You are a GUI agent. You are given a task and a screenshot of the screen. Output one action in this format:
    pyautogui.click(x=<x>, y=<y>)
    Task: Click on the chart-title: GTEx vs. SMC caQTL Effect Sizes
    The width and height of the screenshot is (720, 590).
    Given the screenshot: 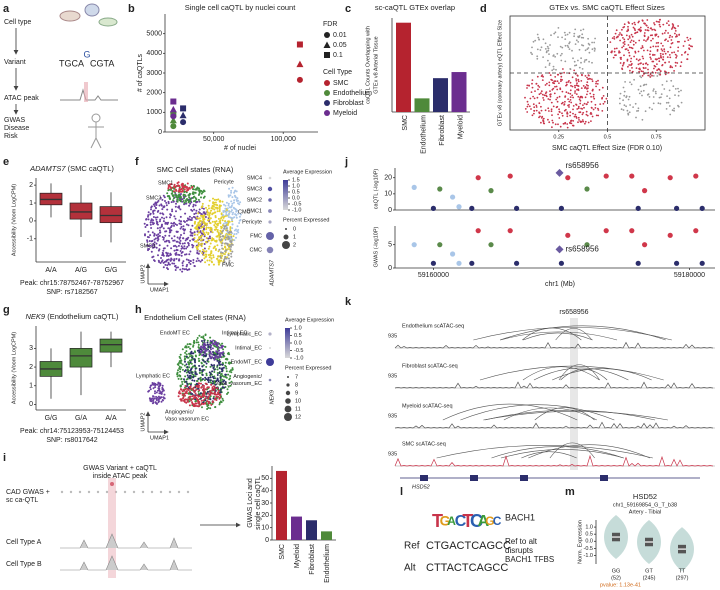 What is the action you would take?
    pyautogui.click(x=607, y=7)
    